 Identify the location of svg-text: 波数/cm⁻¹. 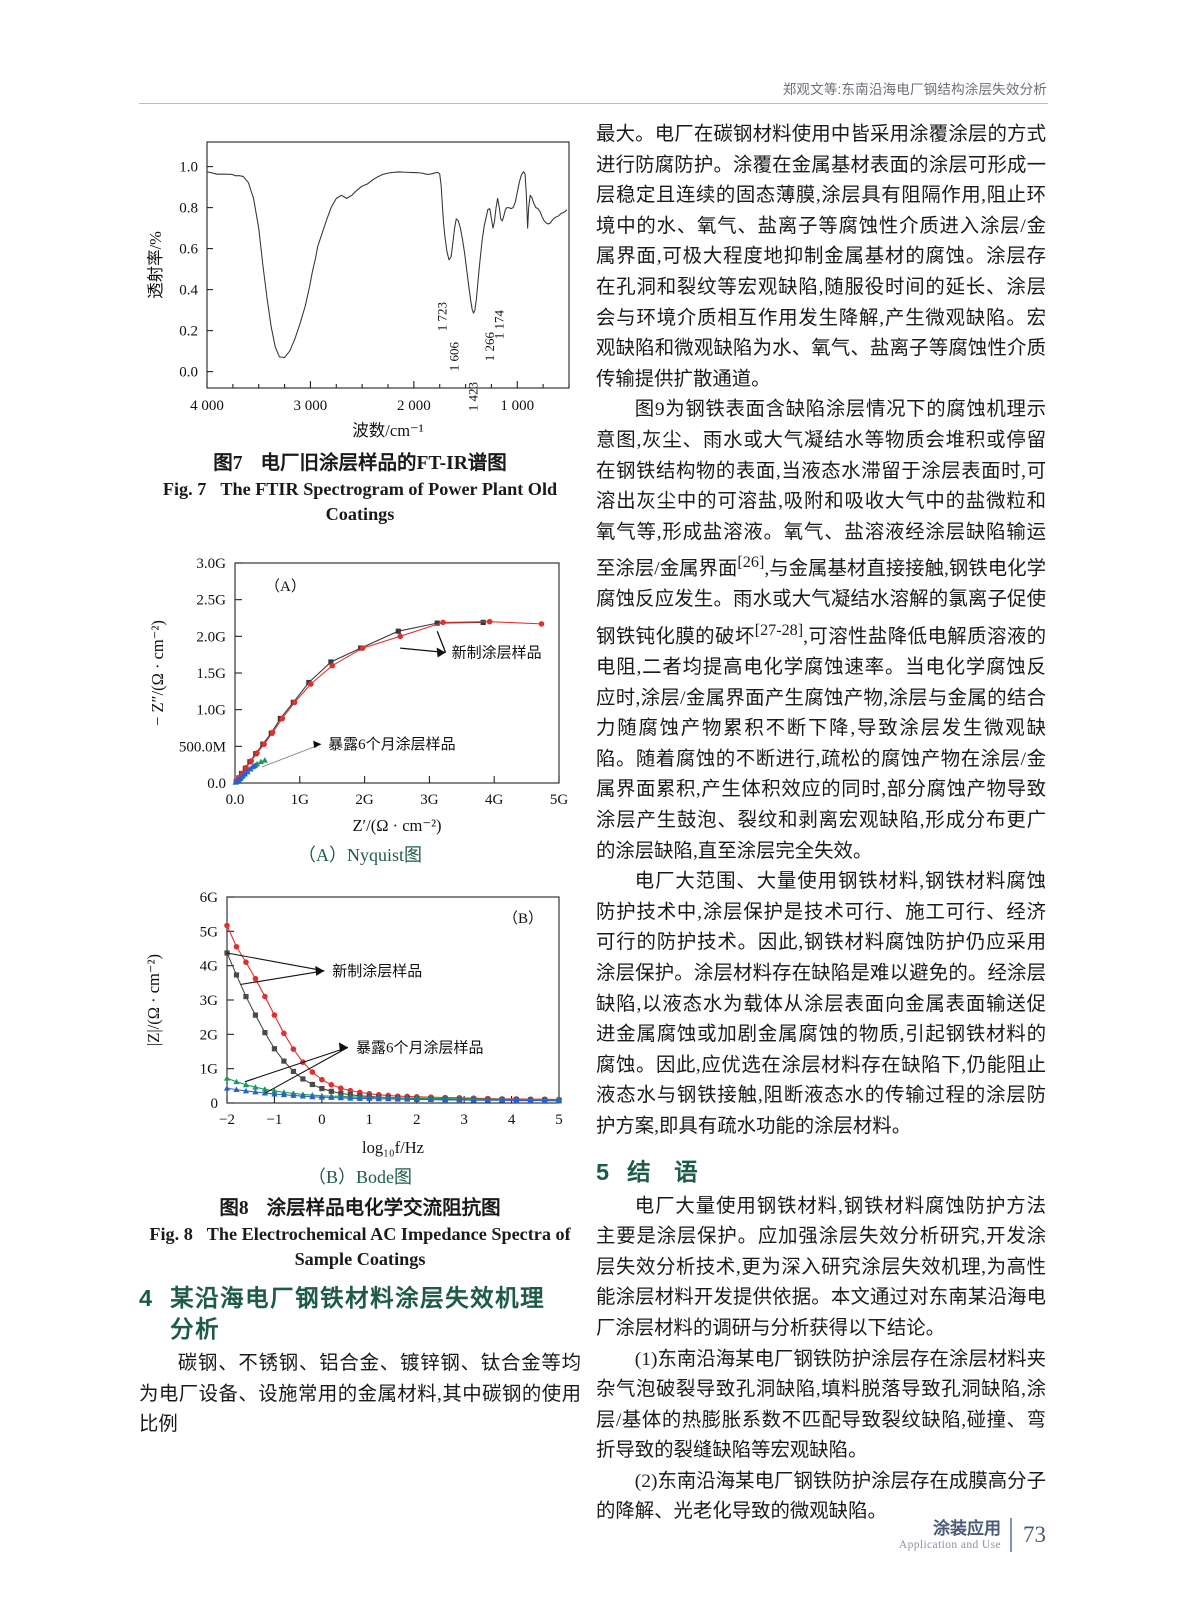
(387, 430).